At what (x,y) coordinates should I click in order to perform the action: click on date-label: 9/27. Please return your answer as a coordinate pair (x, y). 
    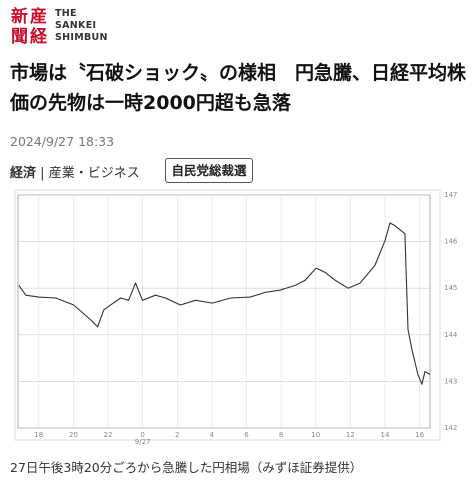
    Looking at the image, I should click on (143, 442).